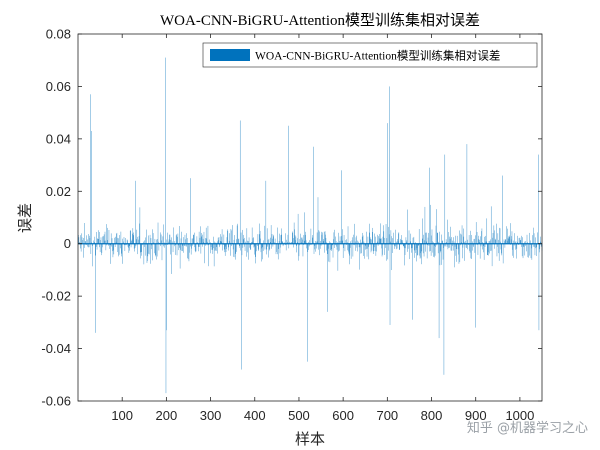  Describe the element at coordinates (67, 243) in the screenshot. I see `y-tick-label: 0` at that location.